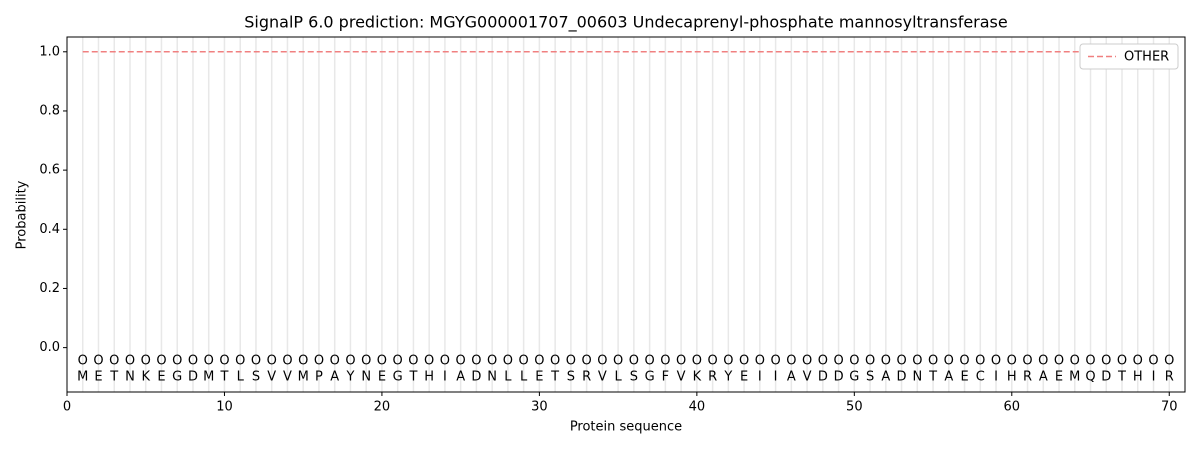 This screenshot has width=1200, height=450. Describe the element at coordinates (727, 377) in the screenshot. I see `residue-label: Y` at that location.